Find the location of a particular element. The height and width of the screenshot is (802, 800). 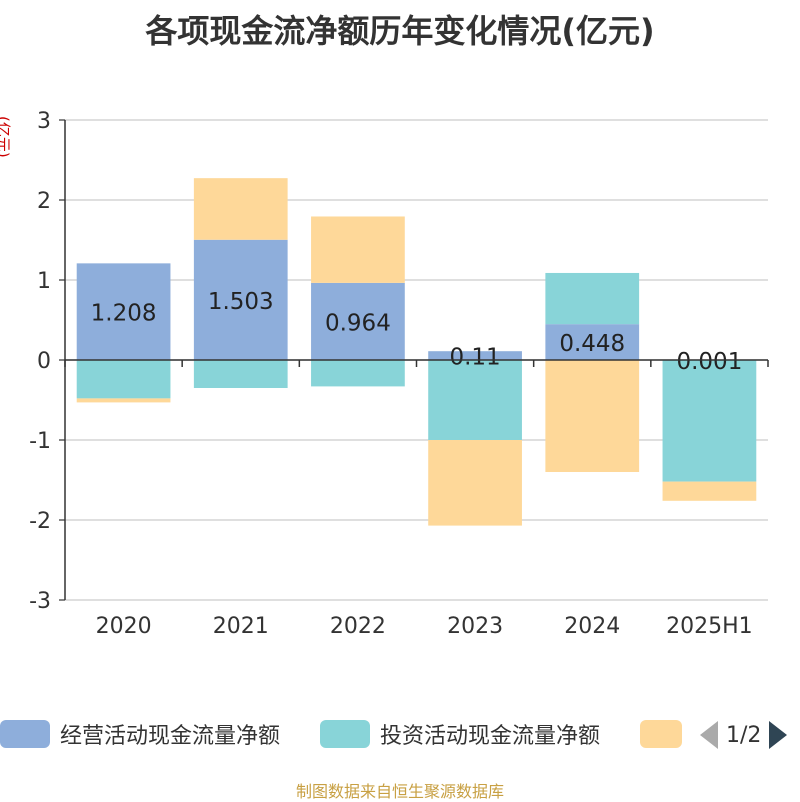

bar-2-2021 is located at coordinates (240, 209).